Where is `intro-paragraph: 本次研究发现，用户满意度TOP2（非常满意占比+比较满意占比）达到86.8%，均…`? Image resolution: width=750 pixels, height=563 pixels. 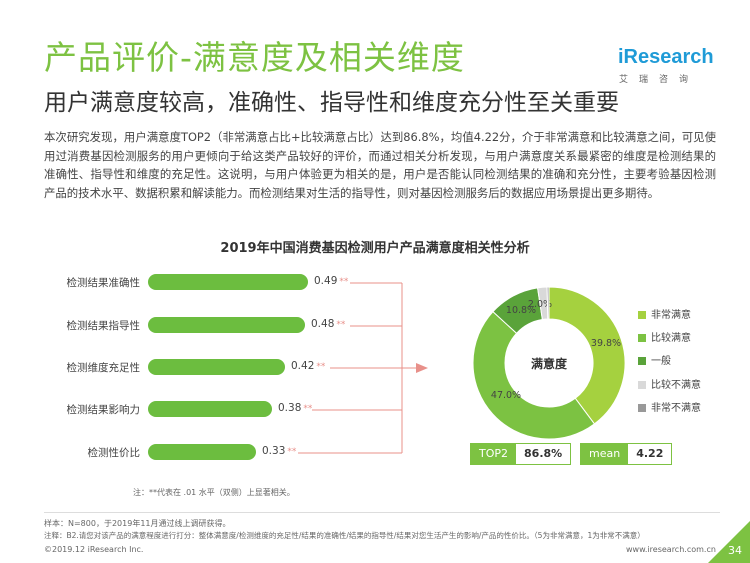
intro-paragraph: 本次研究发现，用户满意度TOP2（非常满意占比+比较满意占比）达到86.8%，均… is located at coordinates (380, 165).